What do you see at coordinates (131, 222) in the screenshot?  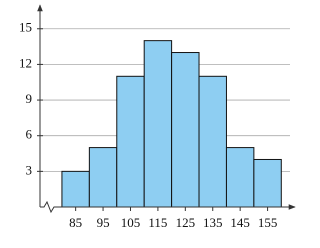 I see `x-tick-label: 105` at bounding box center [131, 222].